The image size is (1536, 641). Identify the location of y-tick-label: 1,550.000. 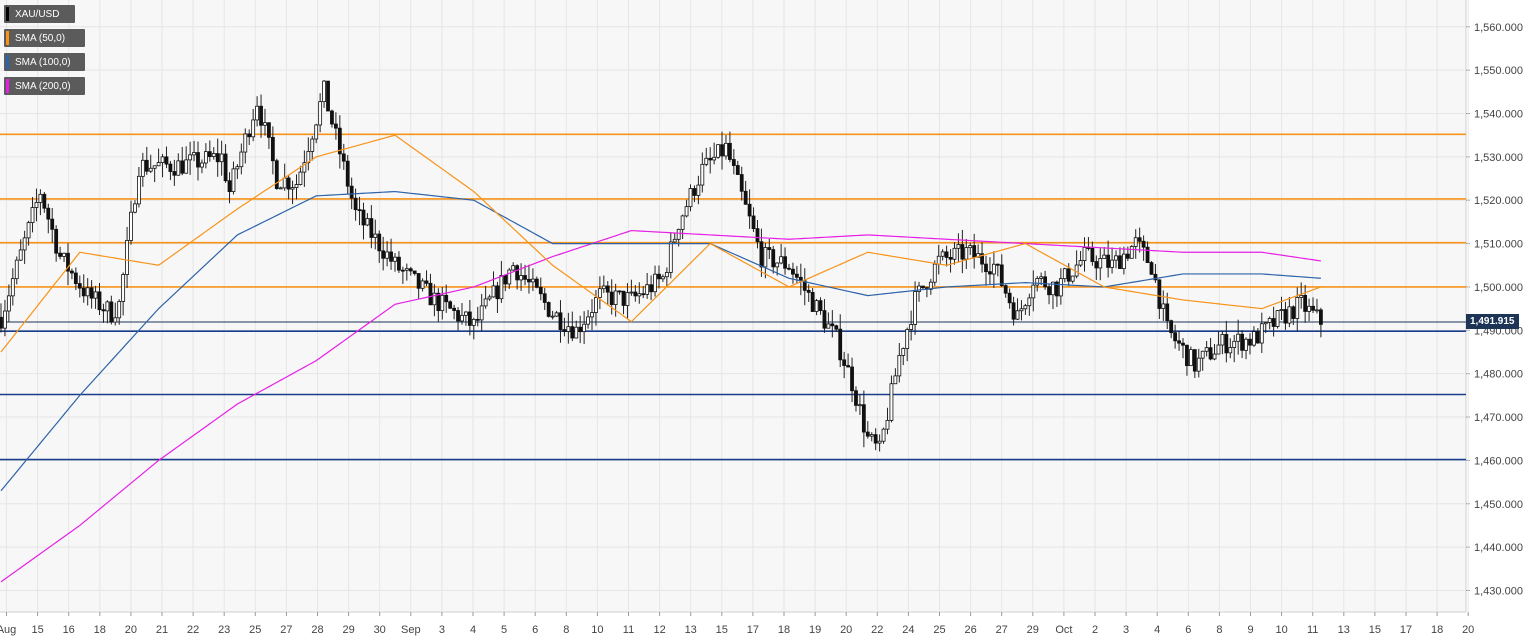
(1498, 71).